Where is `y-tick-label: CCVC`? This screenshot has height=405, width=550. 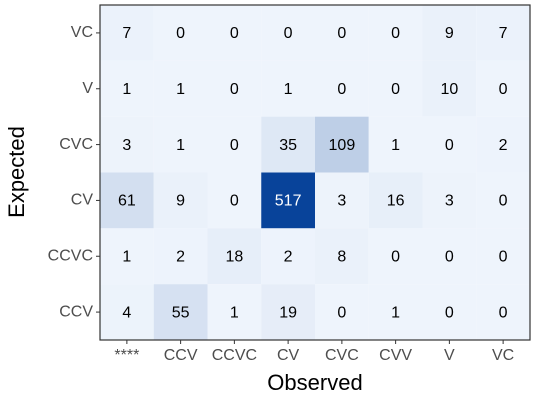
y-tick-label: CCVC is located at coordinates (70, 255).